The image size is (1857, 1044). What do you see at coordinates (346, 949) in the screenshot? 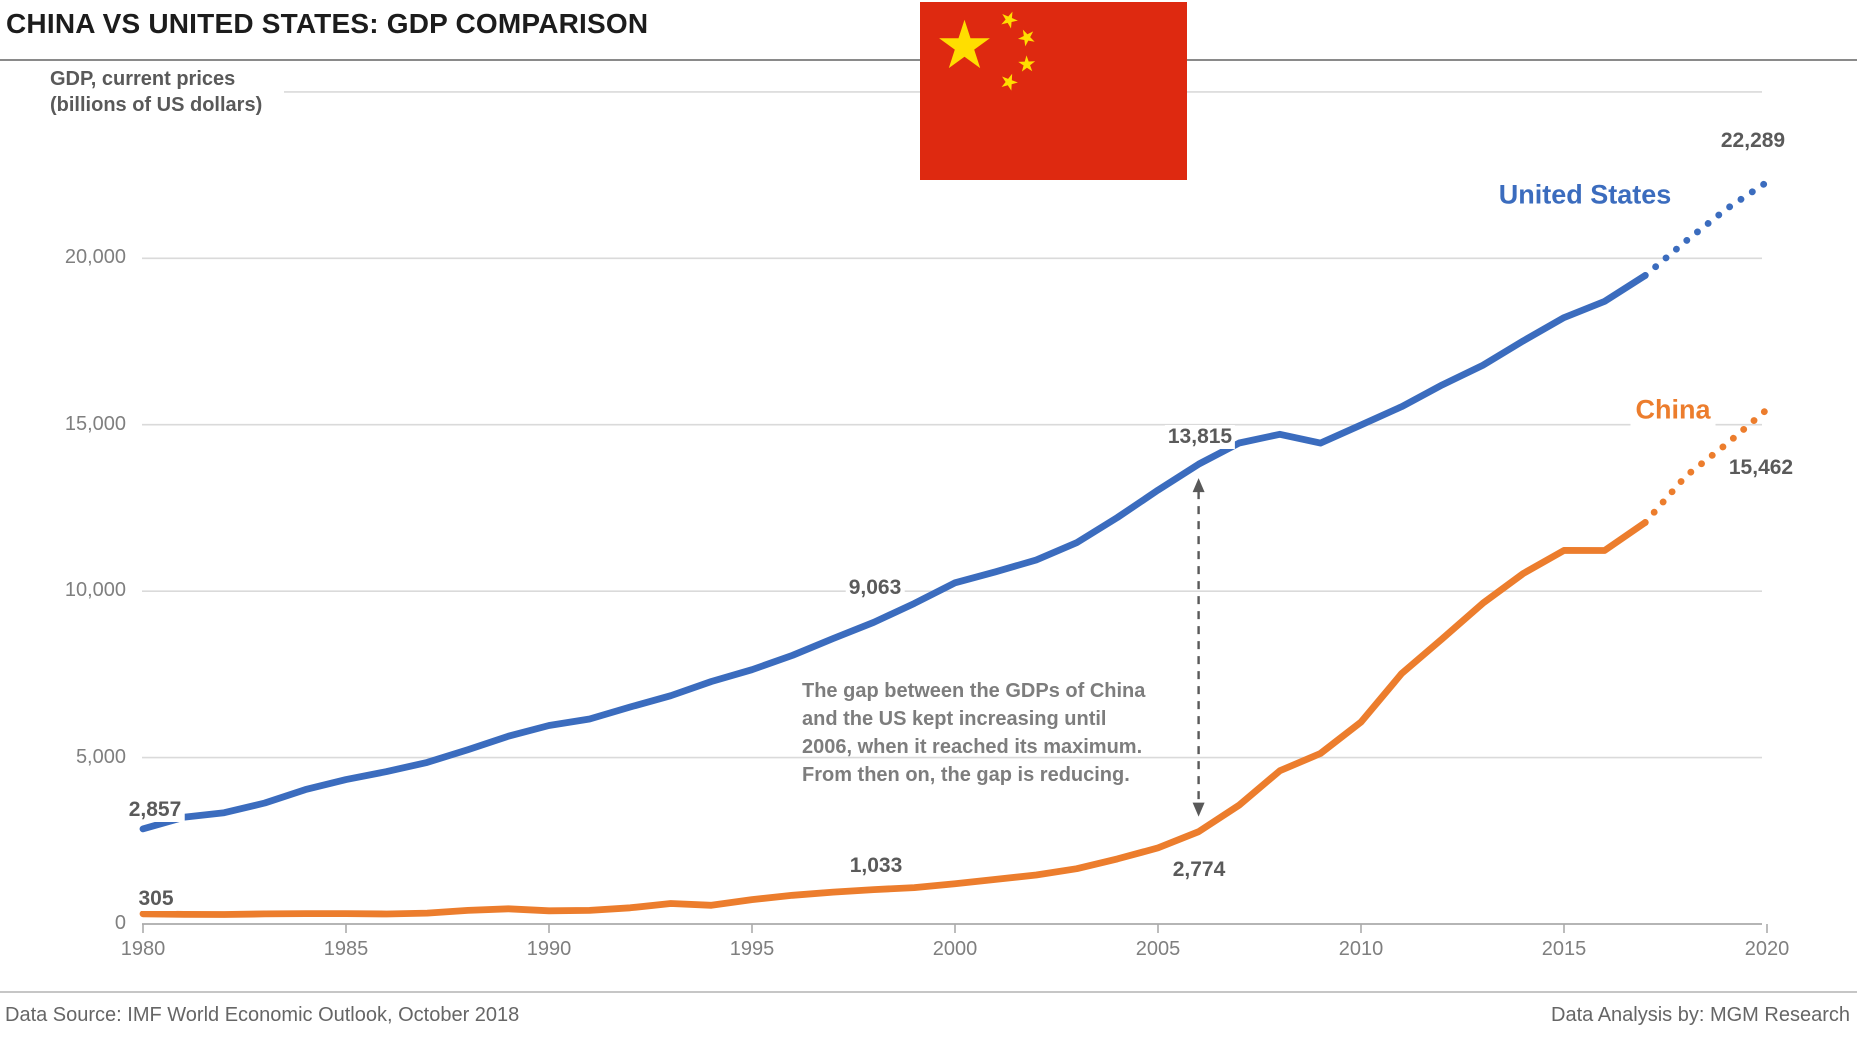
I see `x-tick-label-1985: 1985` at bounding box center [346, 949].